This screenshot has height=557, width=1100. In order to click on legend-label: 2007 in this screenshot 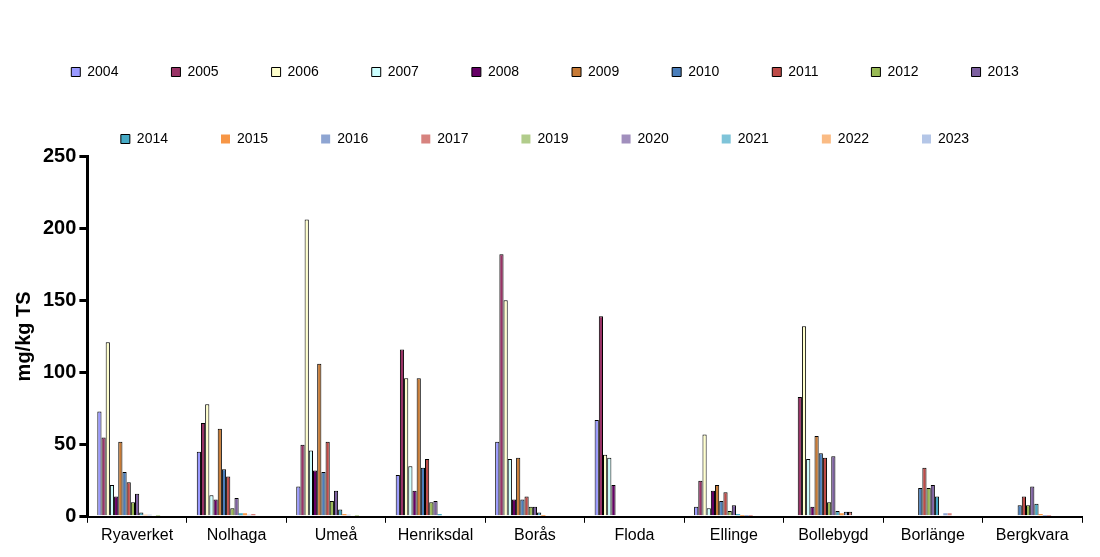, I will do `click(403, 70)`.